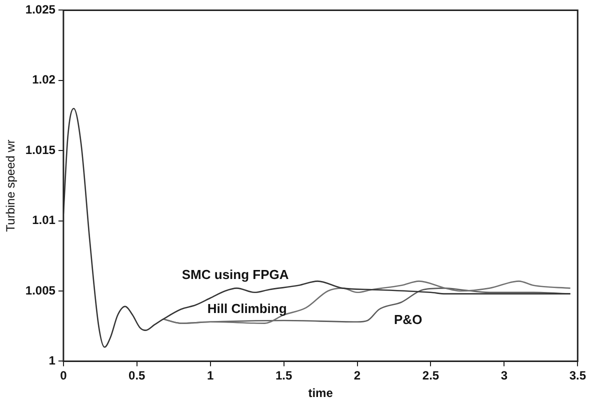 Image resolution: width=589 pixels, height=401 pixels. Describe the element at coordinates (366, 302) in the screenshot. I see `line-series` at that location.